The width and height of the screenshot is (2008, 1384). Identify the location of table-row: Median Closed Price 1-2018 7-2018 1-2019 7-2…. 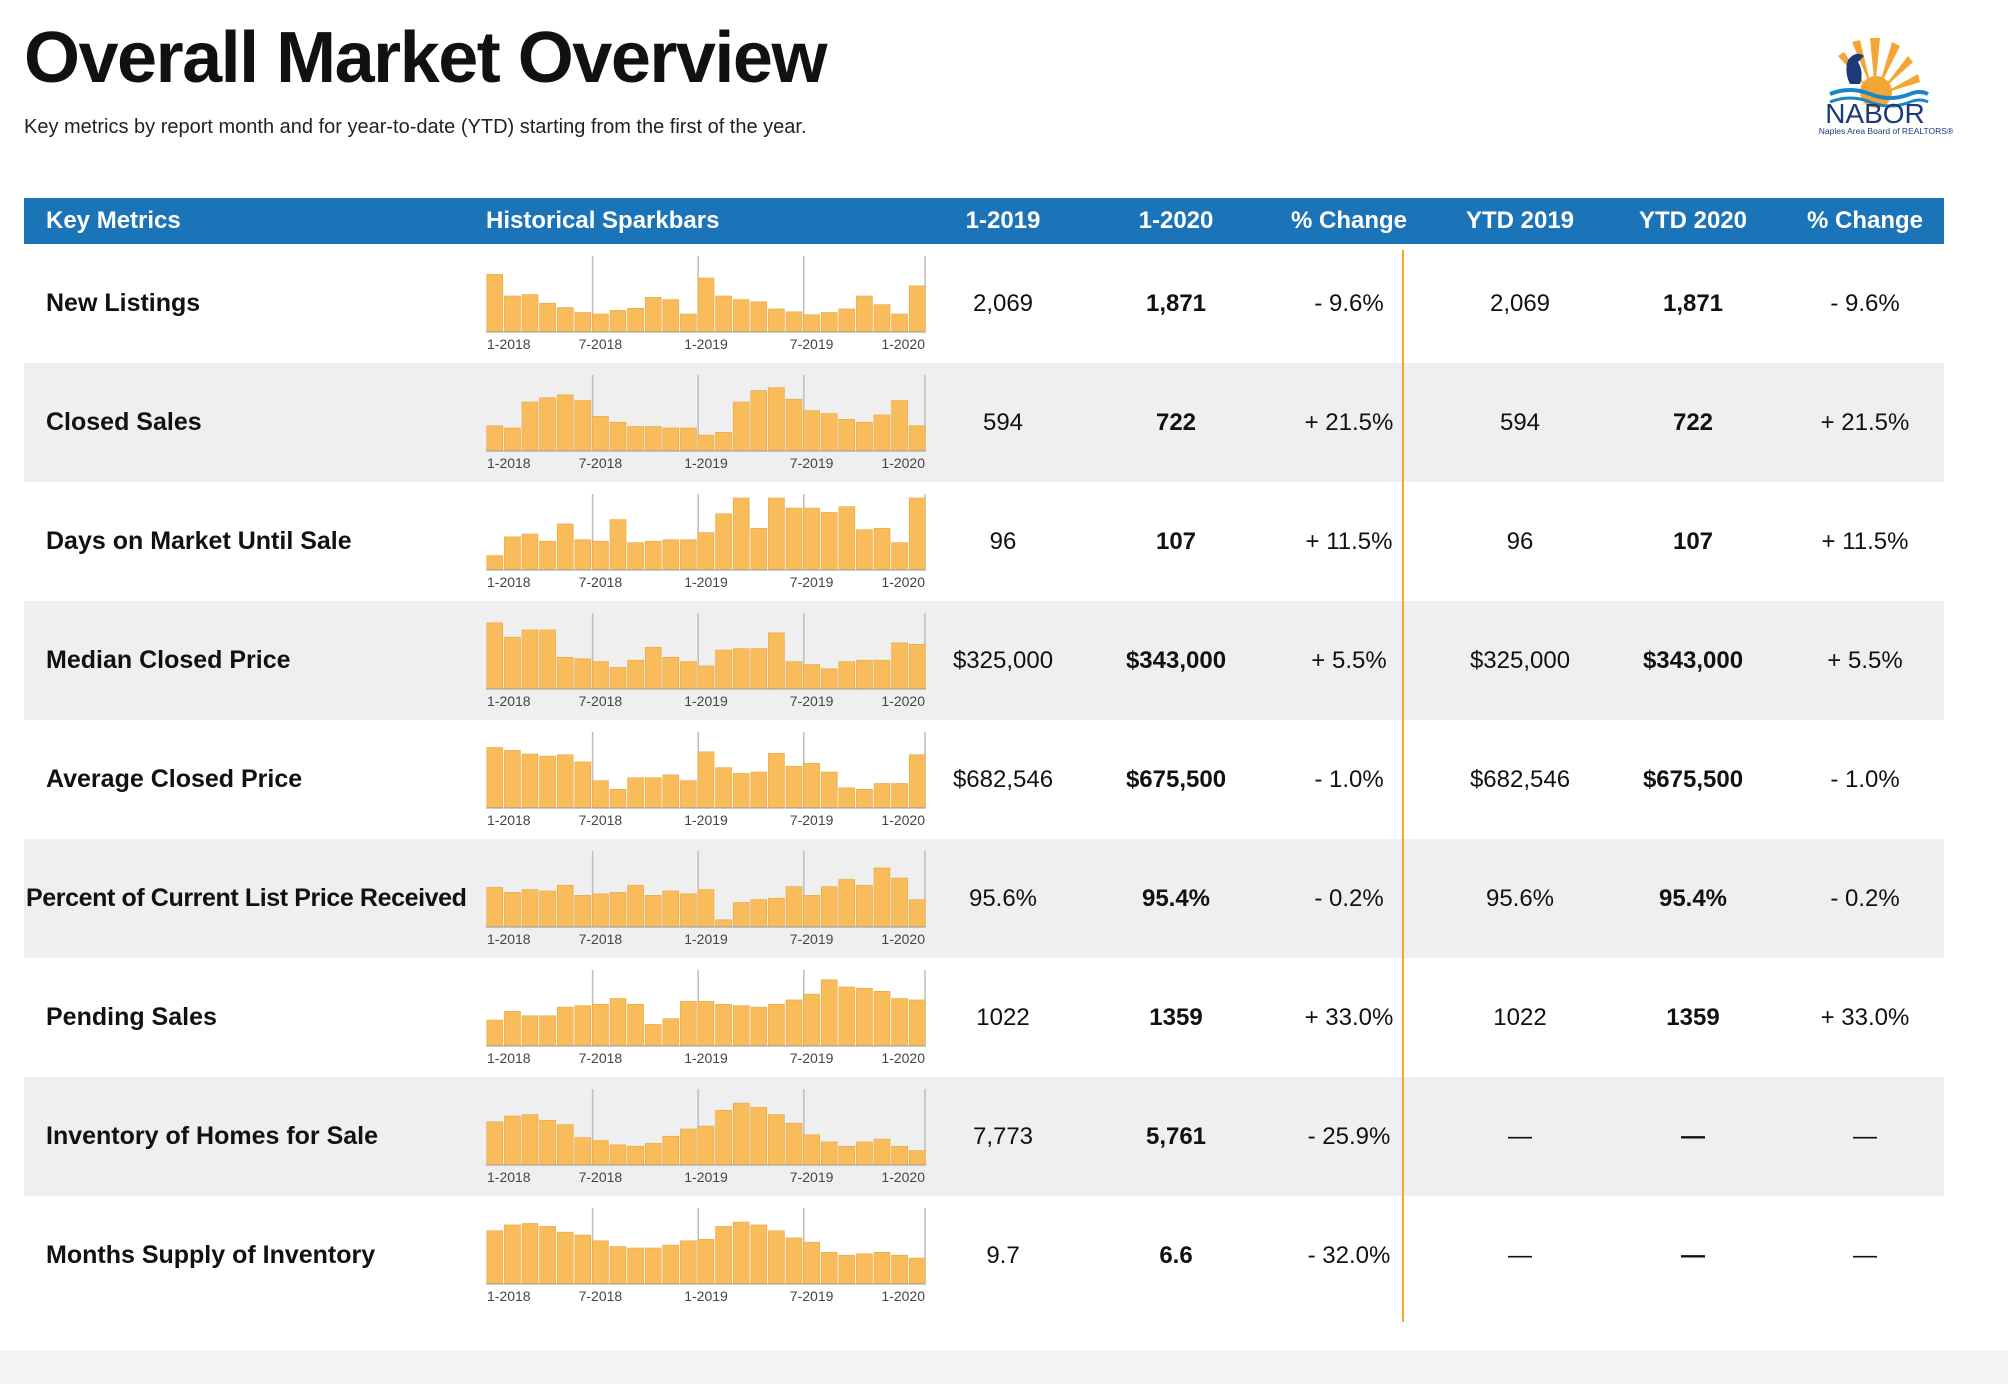
(984, 660).